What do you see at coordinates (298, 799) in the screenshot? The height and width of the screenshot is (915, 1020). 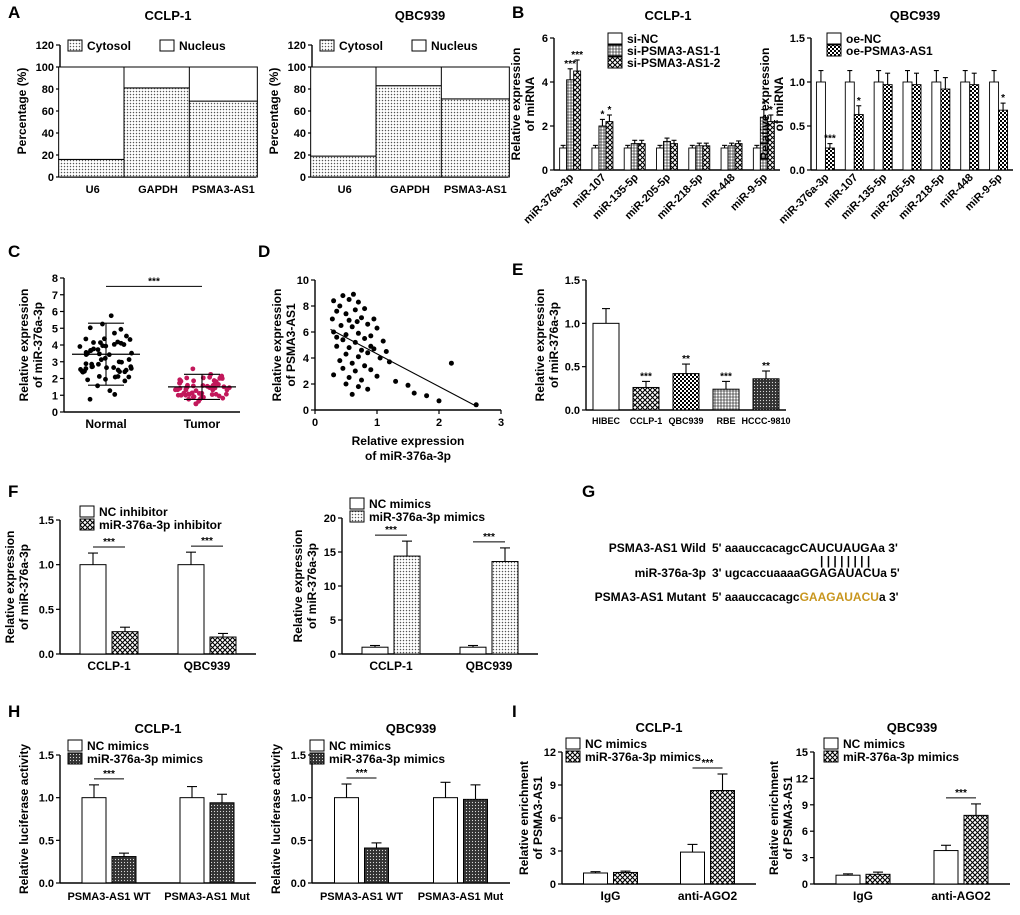 I see `h2-y-tick-label: 1.0` at bounding box center [298, 799].